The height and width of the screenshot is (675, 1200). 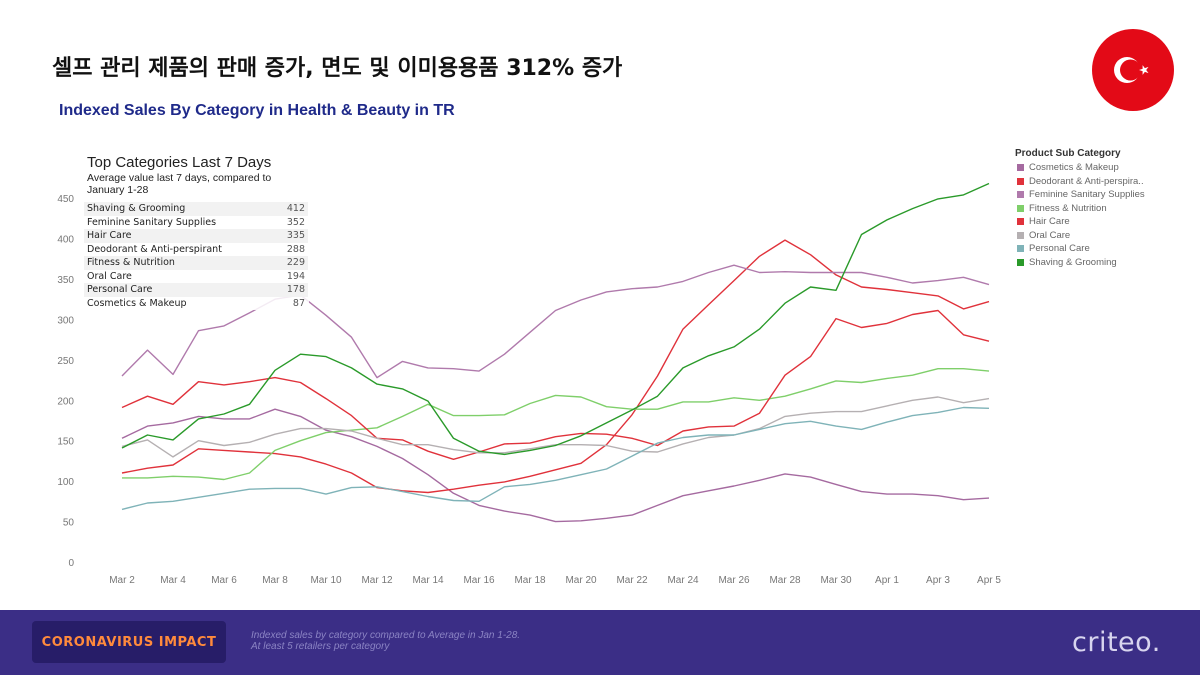 What do you see at coordinates (989, 580) in the screenshot?
I see `x-tick-label: Apr 5` at bounding box center [989, 580].